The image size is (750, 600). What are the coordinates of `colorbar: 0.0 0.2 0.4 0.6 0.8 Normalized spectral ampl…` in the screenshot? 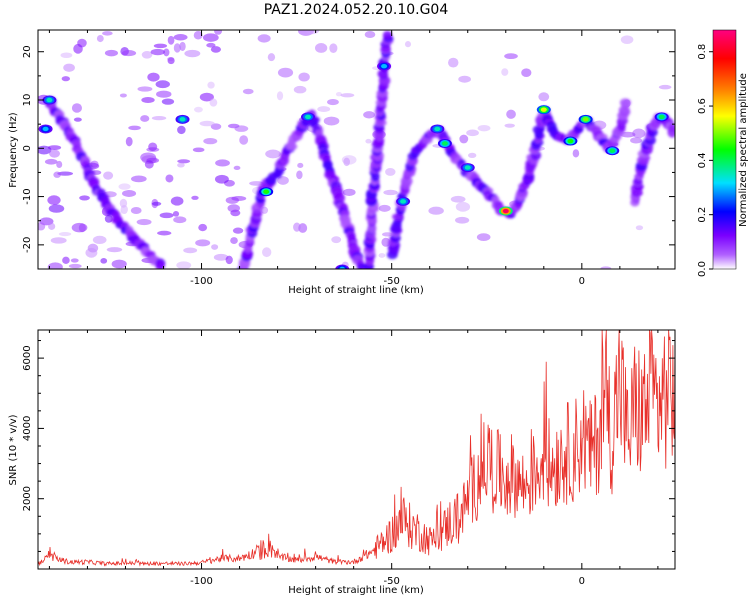 It's located at (723, 153).